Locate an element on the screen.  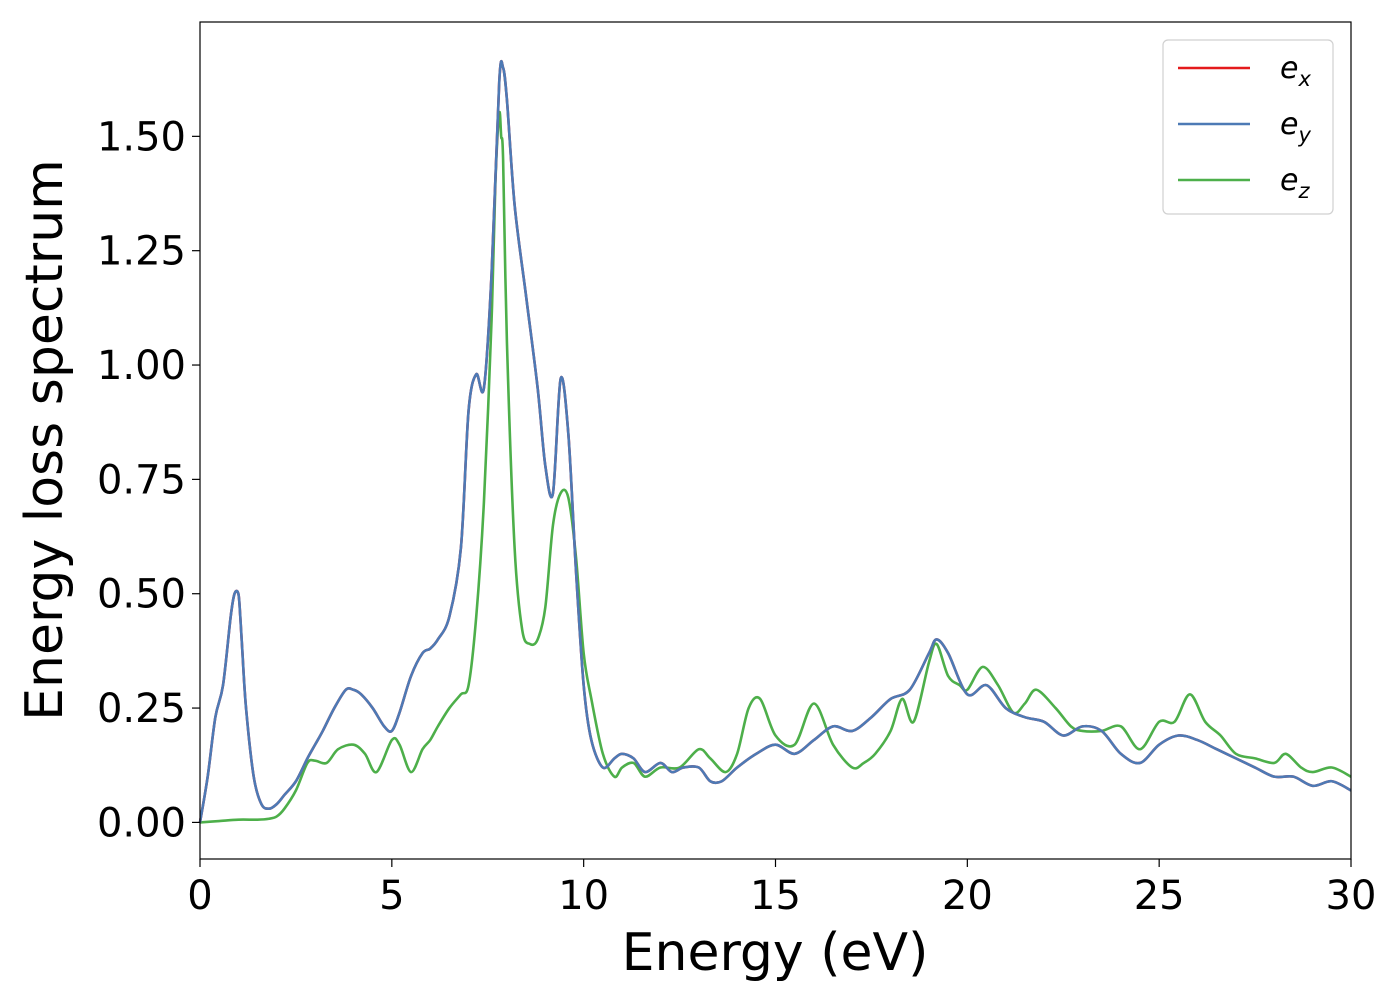
x-tick-label: 0 is located at coordinates (199, 896).